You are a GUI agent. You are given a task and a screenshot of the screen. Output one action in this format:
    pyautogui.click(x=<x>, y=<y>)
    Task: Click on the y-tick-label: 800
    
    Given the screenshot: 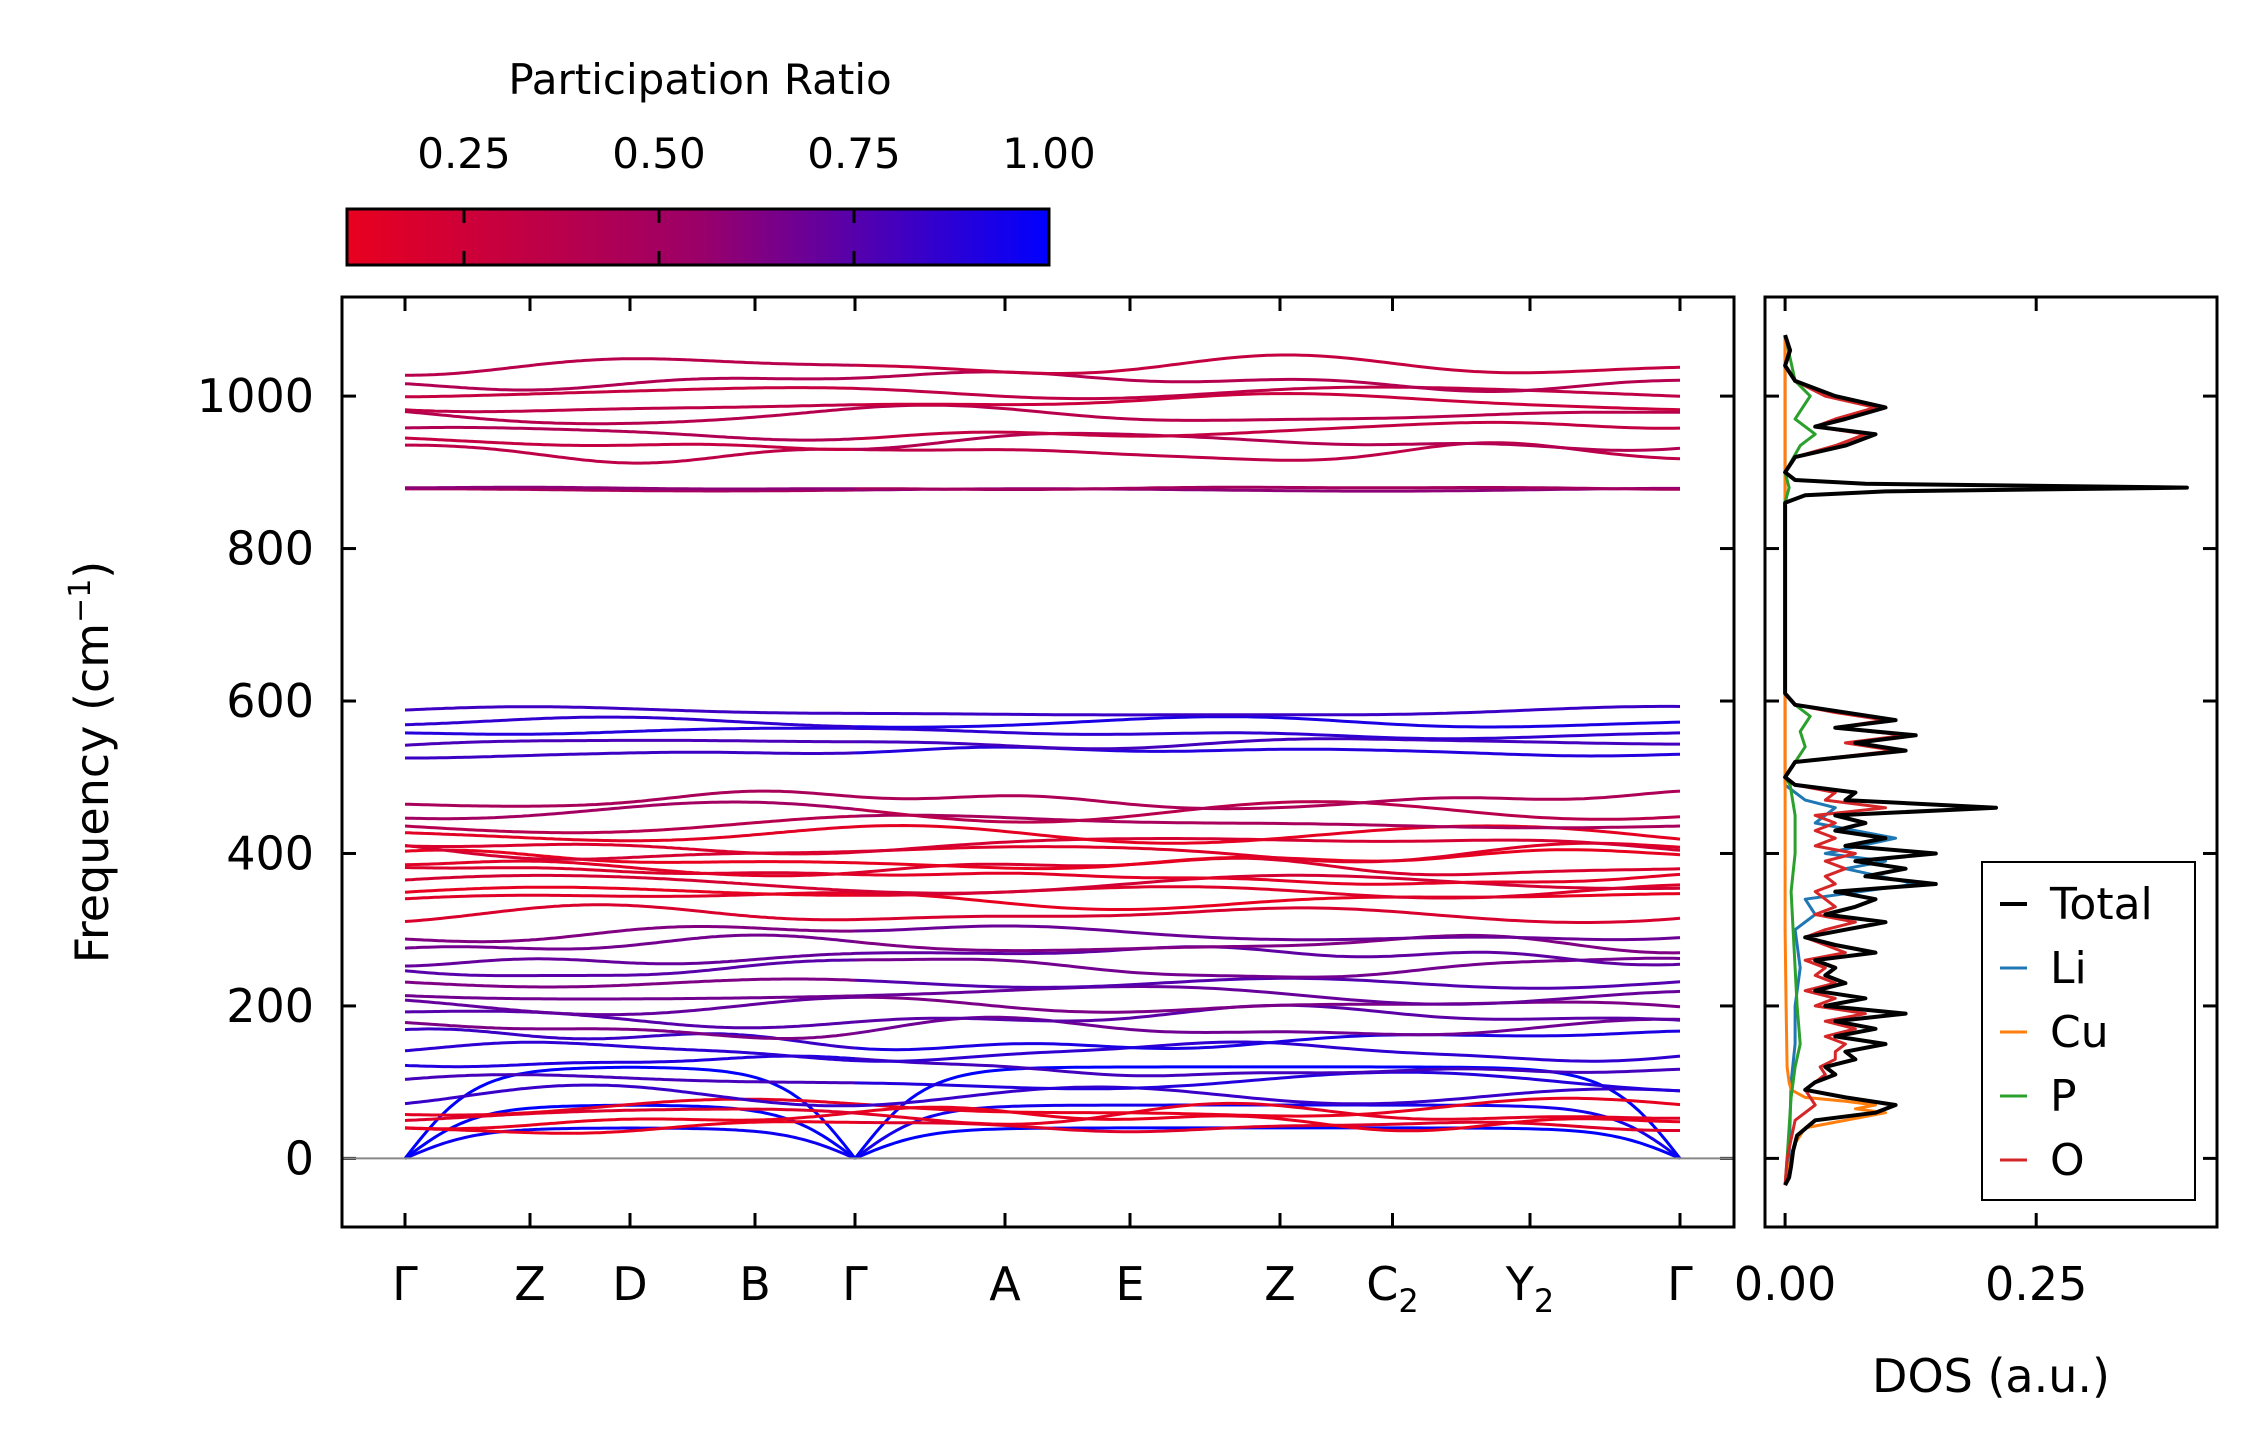 What is the action you would take?
    pyautogui.click(x=270, y=549)
    